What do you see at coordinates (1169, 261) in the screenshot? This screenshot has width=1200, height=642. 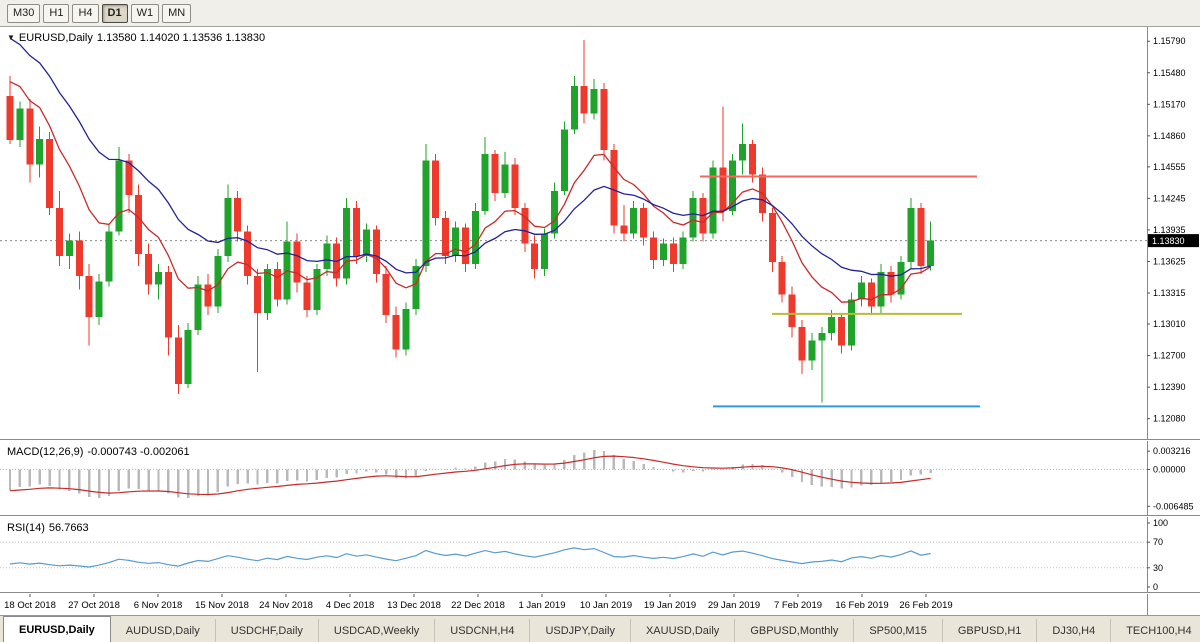 I see `price-tick-label: 1.13625` at bounding box center [1169, 261].